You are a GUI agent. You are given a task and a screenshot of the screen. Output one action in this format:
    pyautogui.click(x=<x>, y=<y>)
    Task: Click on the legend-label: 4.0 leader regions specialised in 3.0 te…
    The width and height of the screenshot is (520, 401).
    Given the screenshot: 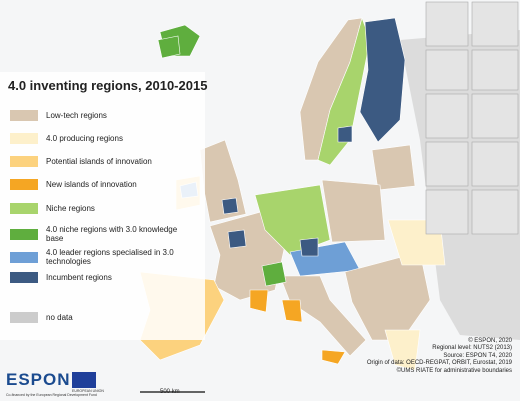 What is the action you would take?
    pyautogui.click(x=110, y=257)
    